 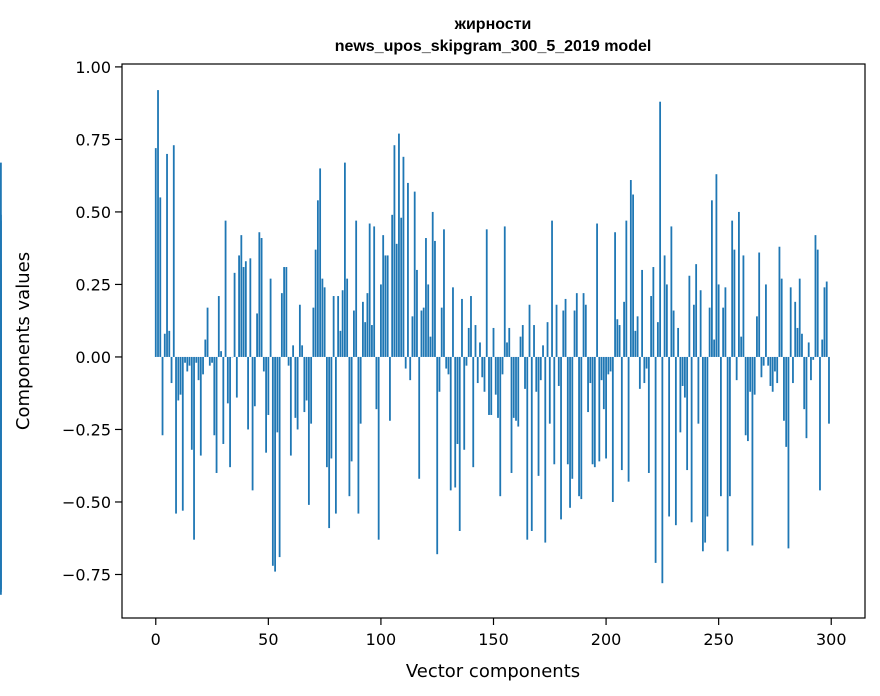 I want to click on y-tick-label: 0.50, so click(x=93, y=212).